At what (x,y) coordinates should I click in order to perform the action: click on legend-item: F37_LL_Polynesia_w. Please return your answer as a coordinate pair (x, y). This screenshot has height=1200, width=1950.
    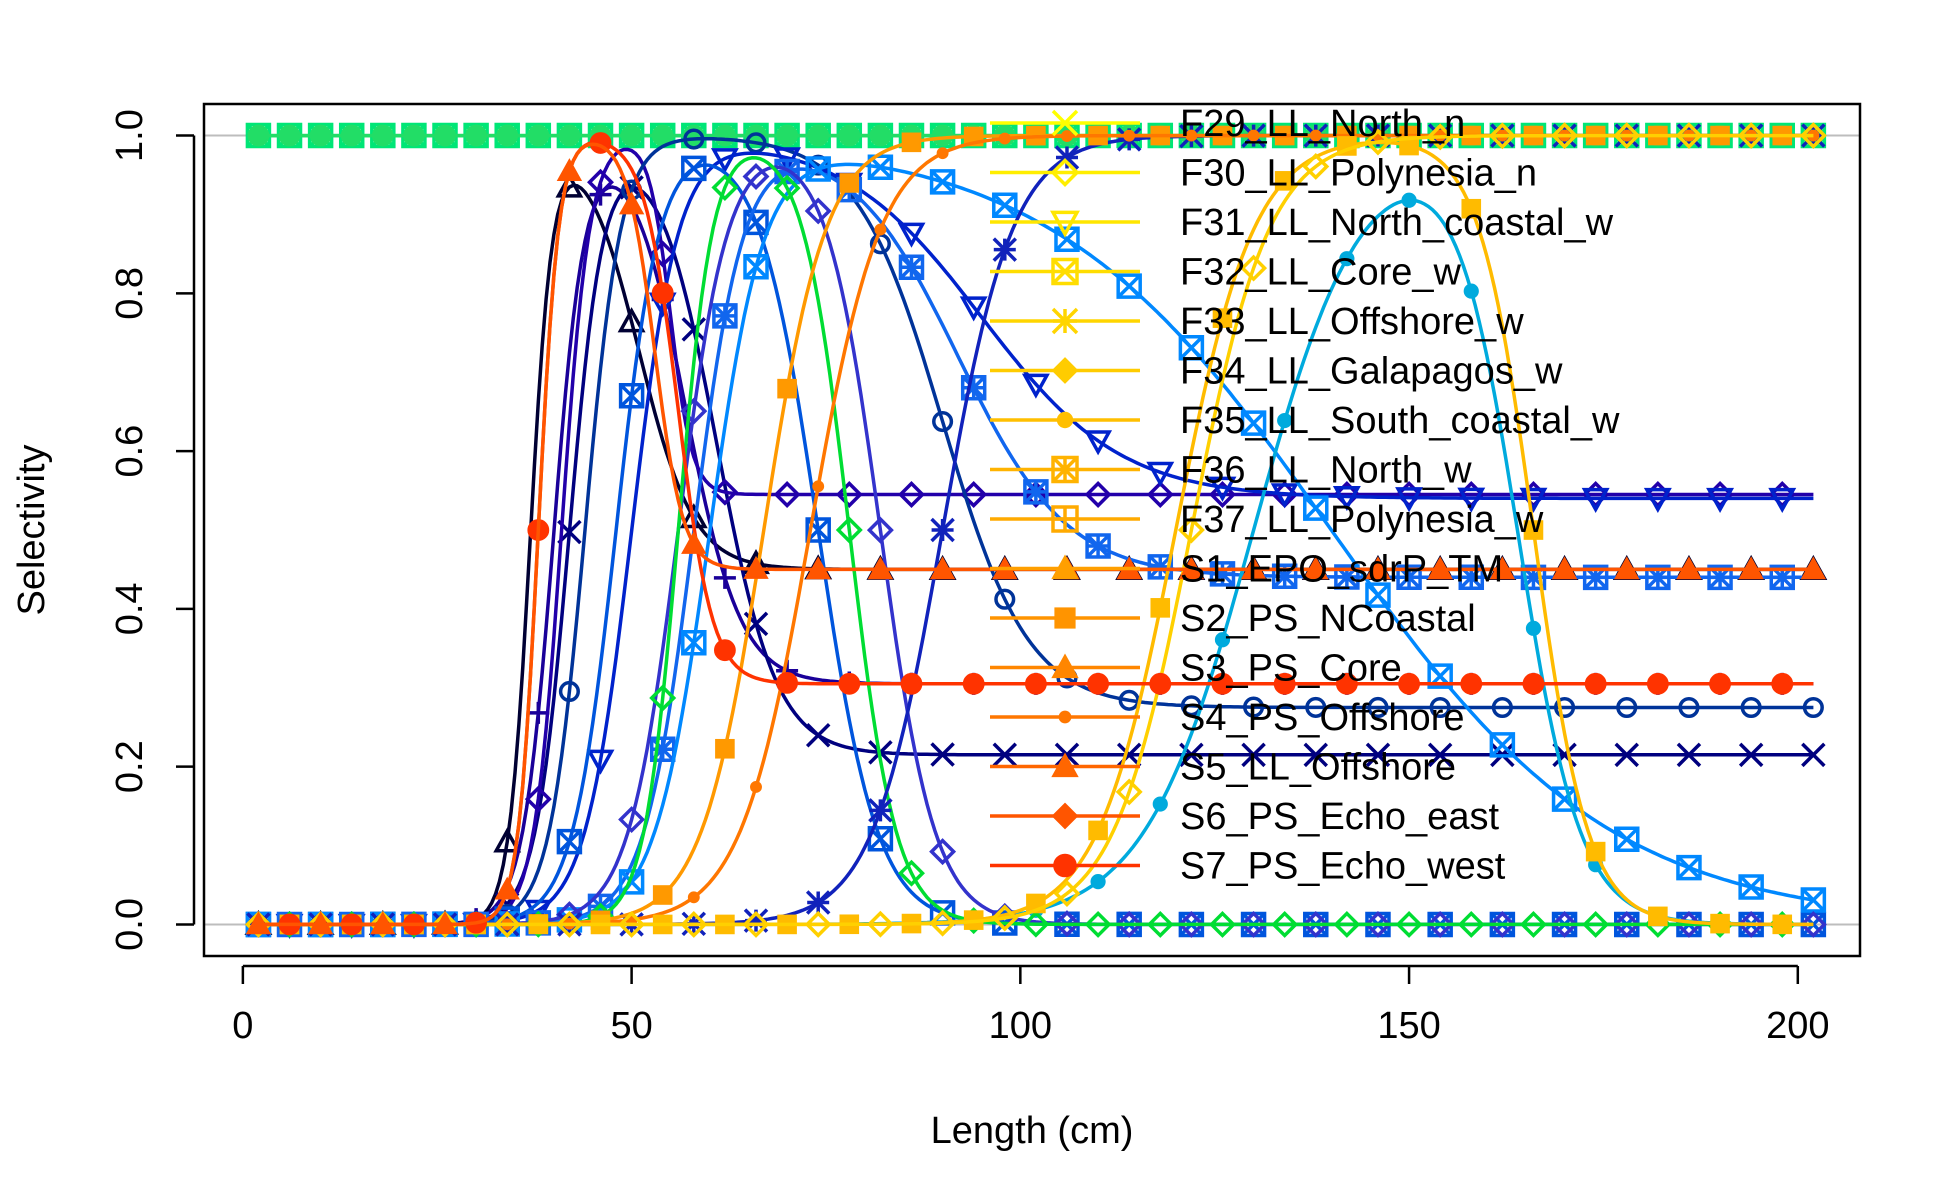
    Looking at the image, I should click on (1267, 520).